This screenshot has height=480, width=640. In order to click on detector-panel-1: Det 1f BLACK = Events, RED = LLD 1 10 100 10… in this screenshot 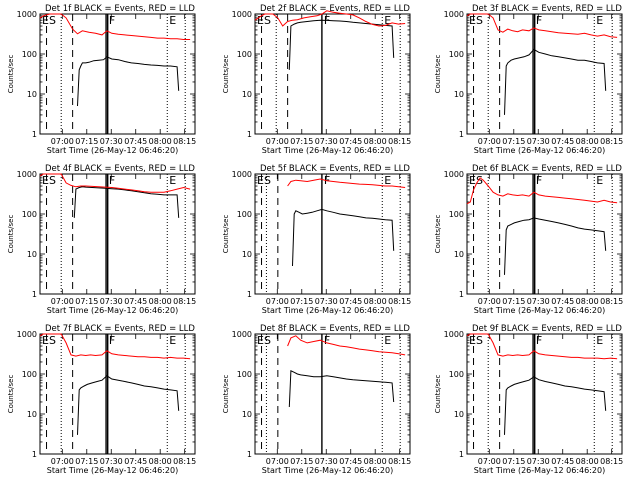, I will do `click(101, 79)`.